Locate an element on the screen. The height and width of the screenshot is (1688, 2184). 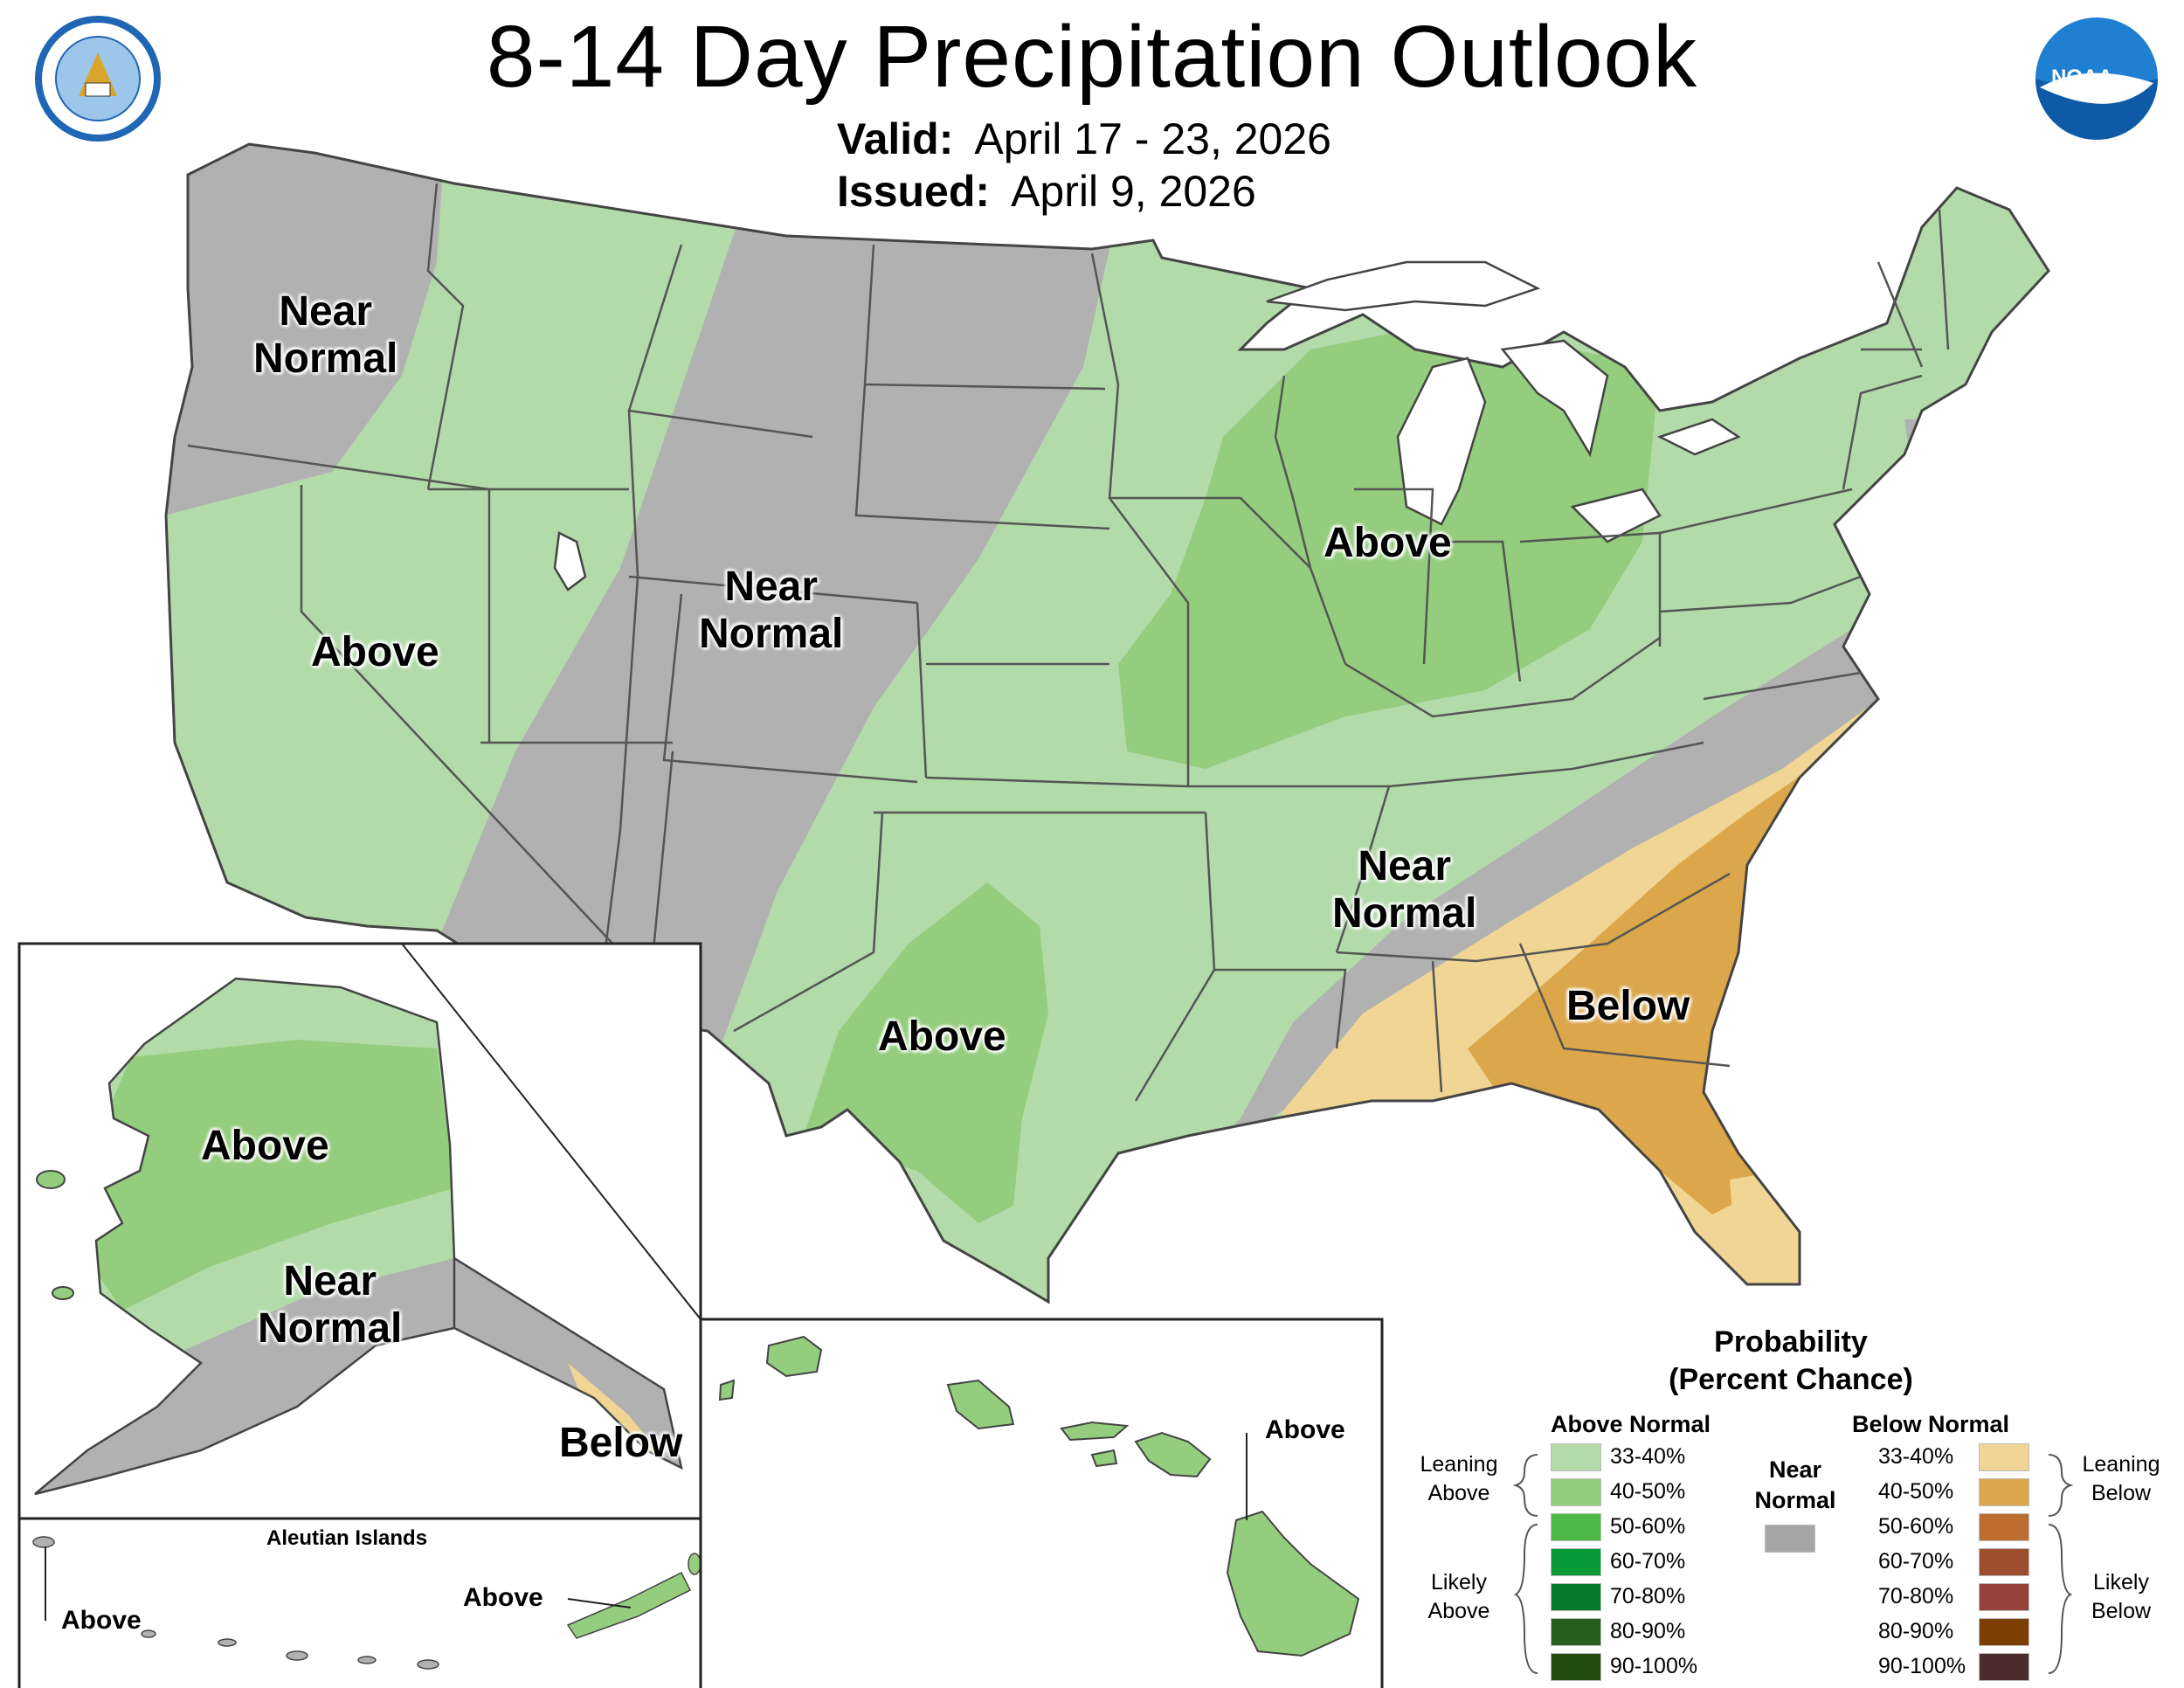
label-midwest: Above is located at coordinates (1388, 543).